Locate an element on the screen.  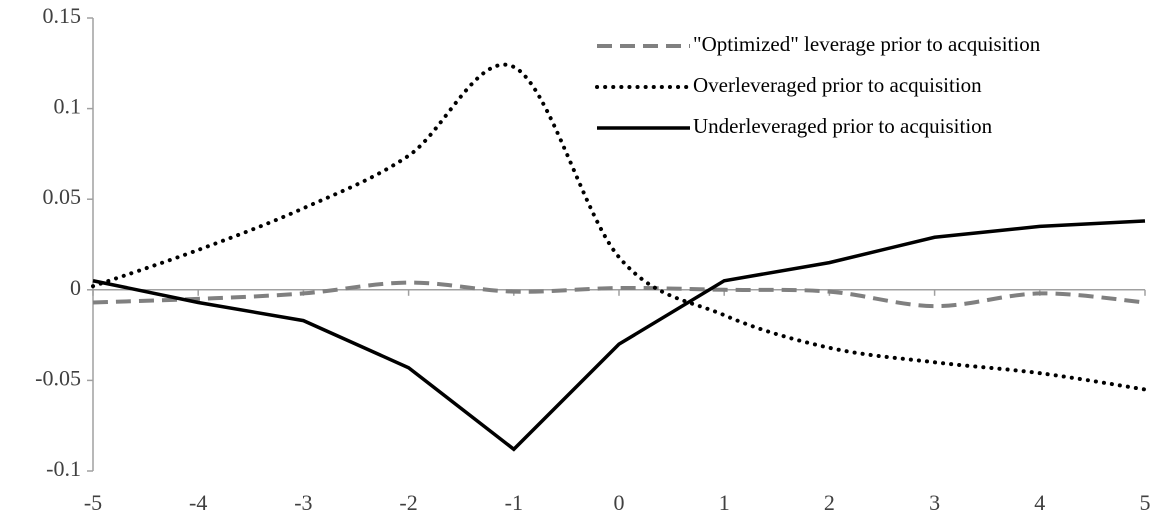
series-line is located at coordinates (619, 294).